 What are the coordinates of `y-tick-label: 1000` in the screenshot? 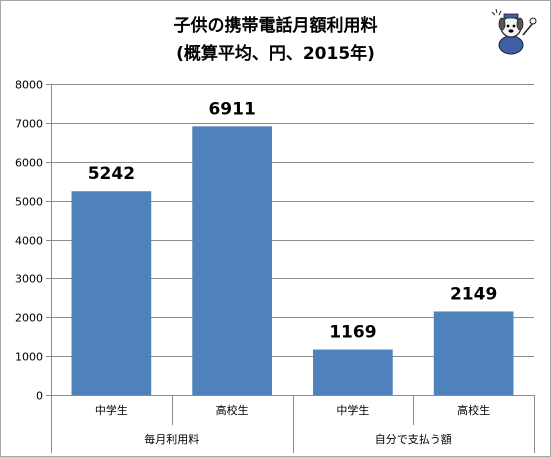 It's located at (29, 357).